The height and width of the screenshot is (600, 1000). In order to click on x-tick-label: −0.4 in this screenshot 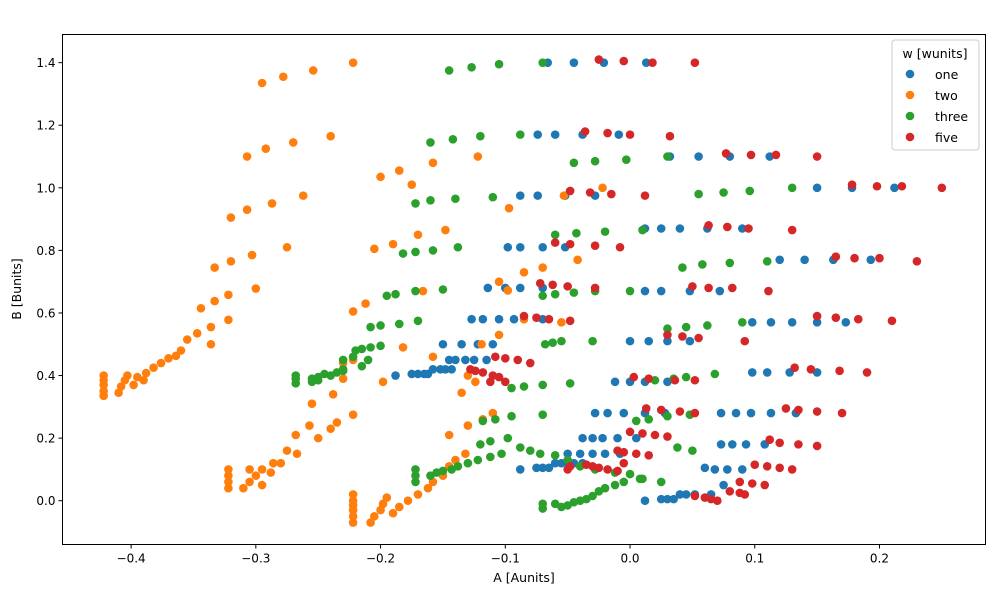, I will do `click(131, 559)`.